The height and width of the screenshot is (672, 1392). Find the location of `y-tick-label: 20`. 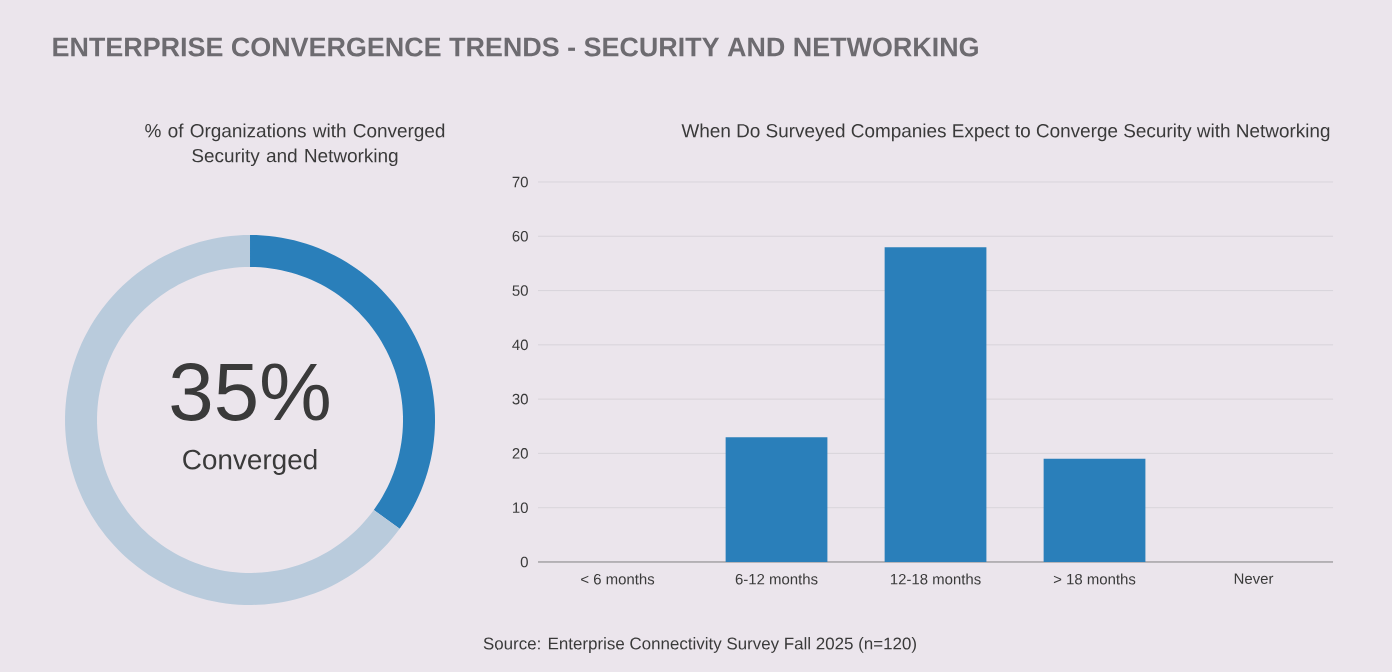

y-tick-label: 20 is located at coordinates (520, 453).